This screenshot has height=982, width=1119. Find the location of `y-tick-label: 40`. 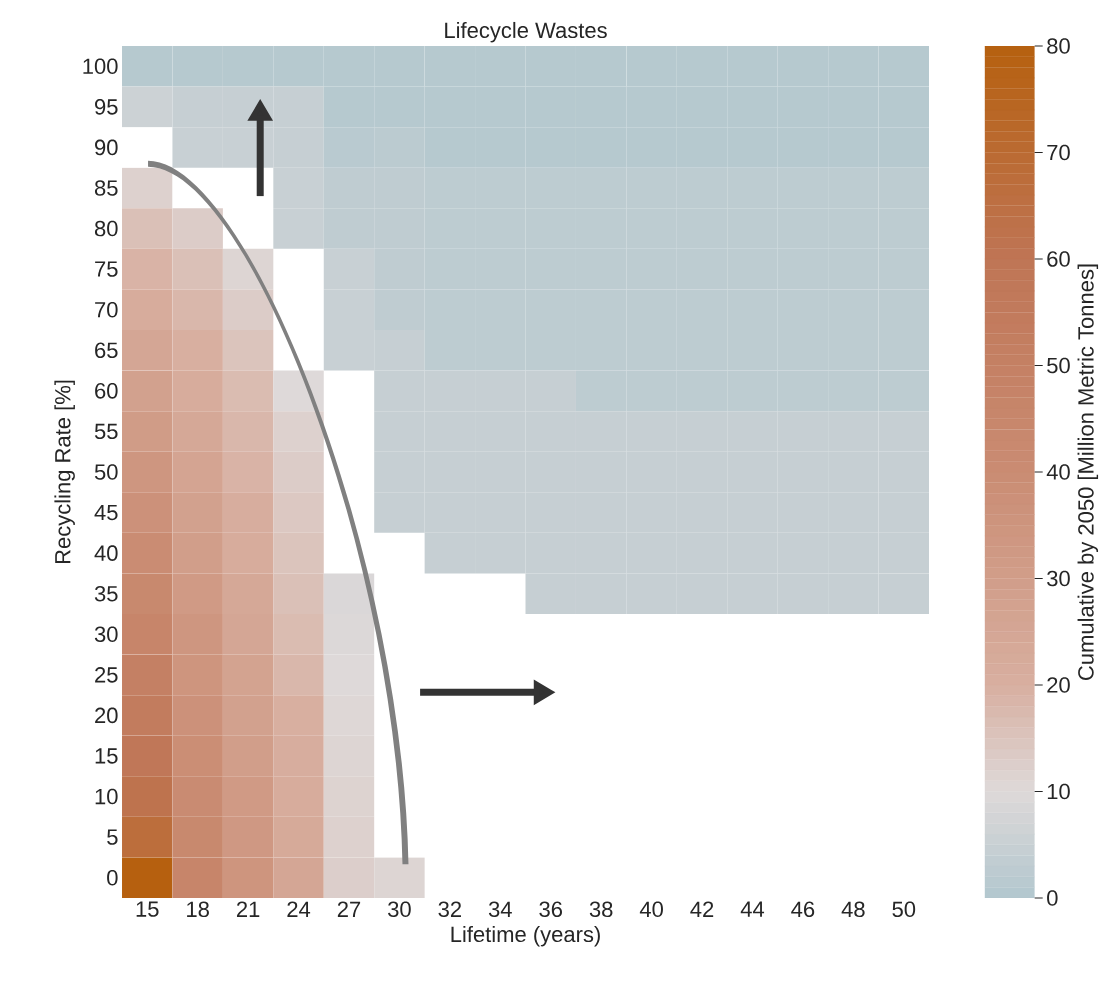

y-tick-label: 40 is located at coordinates (106, 553).